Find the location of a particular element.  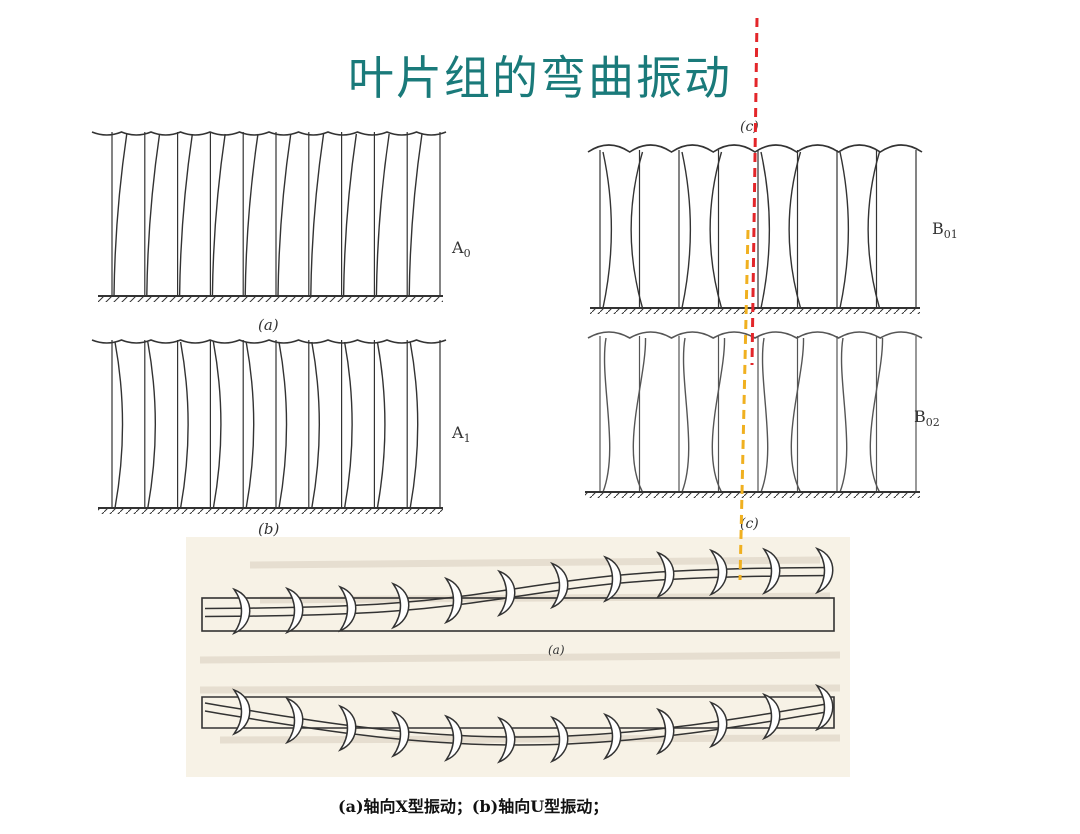

b02-sub-caption: (c) is located at coordinates (749, 524).